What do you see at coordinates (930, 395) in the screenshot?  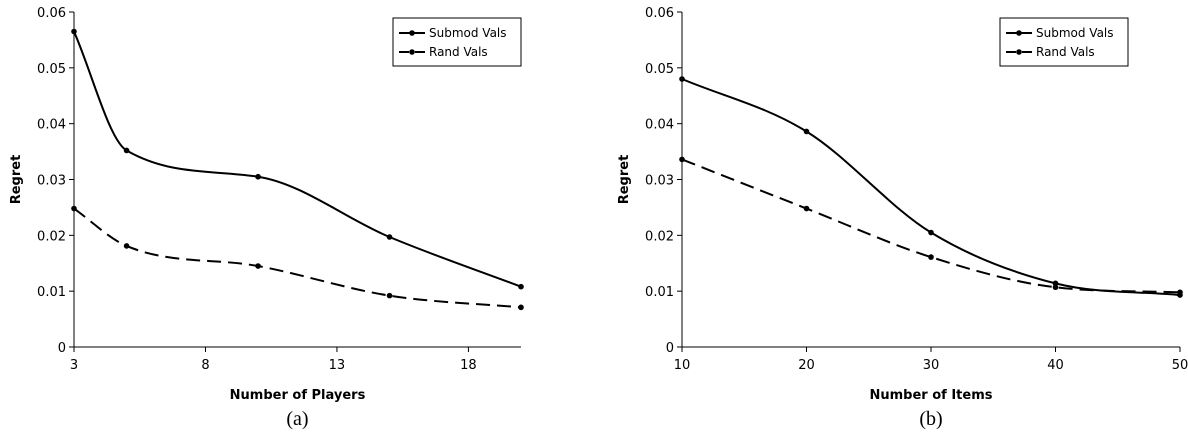 I see `x-axis-title: Number of Items` at bounding box center [930, 395].